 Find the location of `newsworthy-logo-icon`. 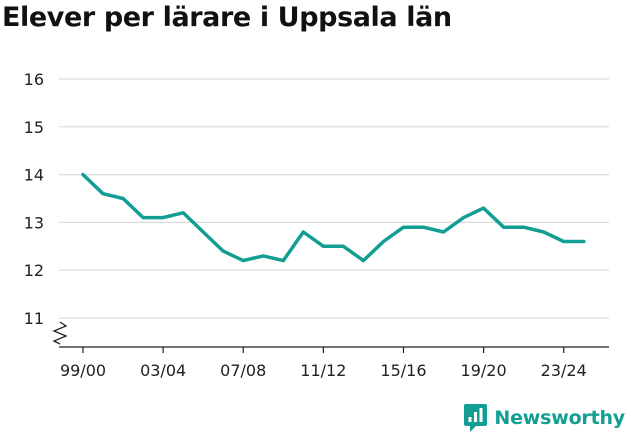

newsworthy-logo-icon is located at coordinates (476, 418).